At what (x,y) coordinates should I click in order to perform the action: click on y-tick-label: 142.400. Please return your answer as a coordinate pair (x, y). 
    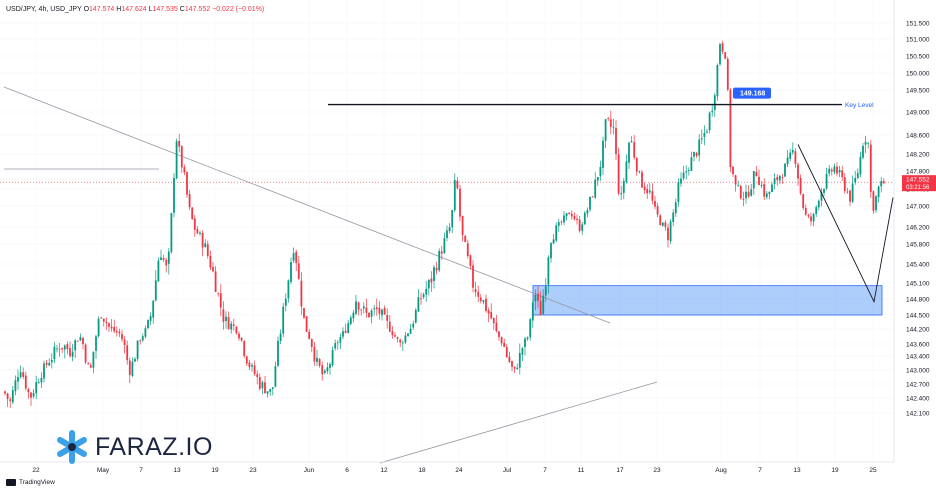
    Looking at the image, I should click on (918, 399).